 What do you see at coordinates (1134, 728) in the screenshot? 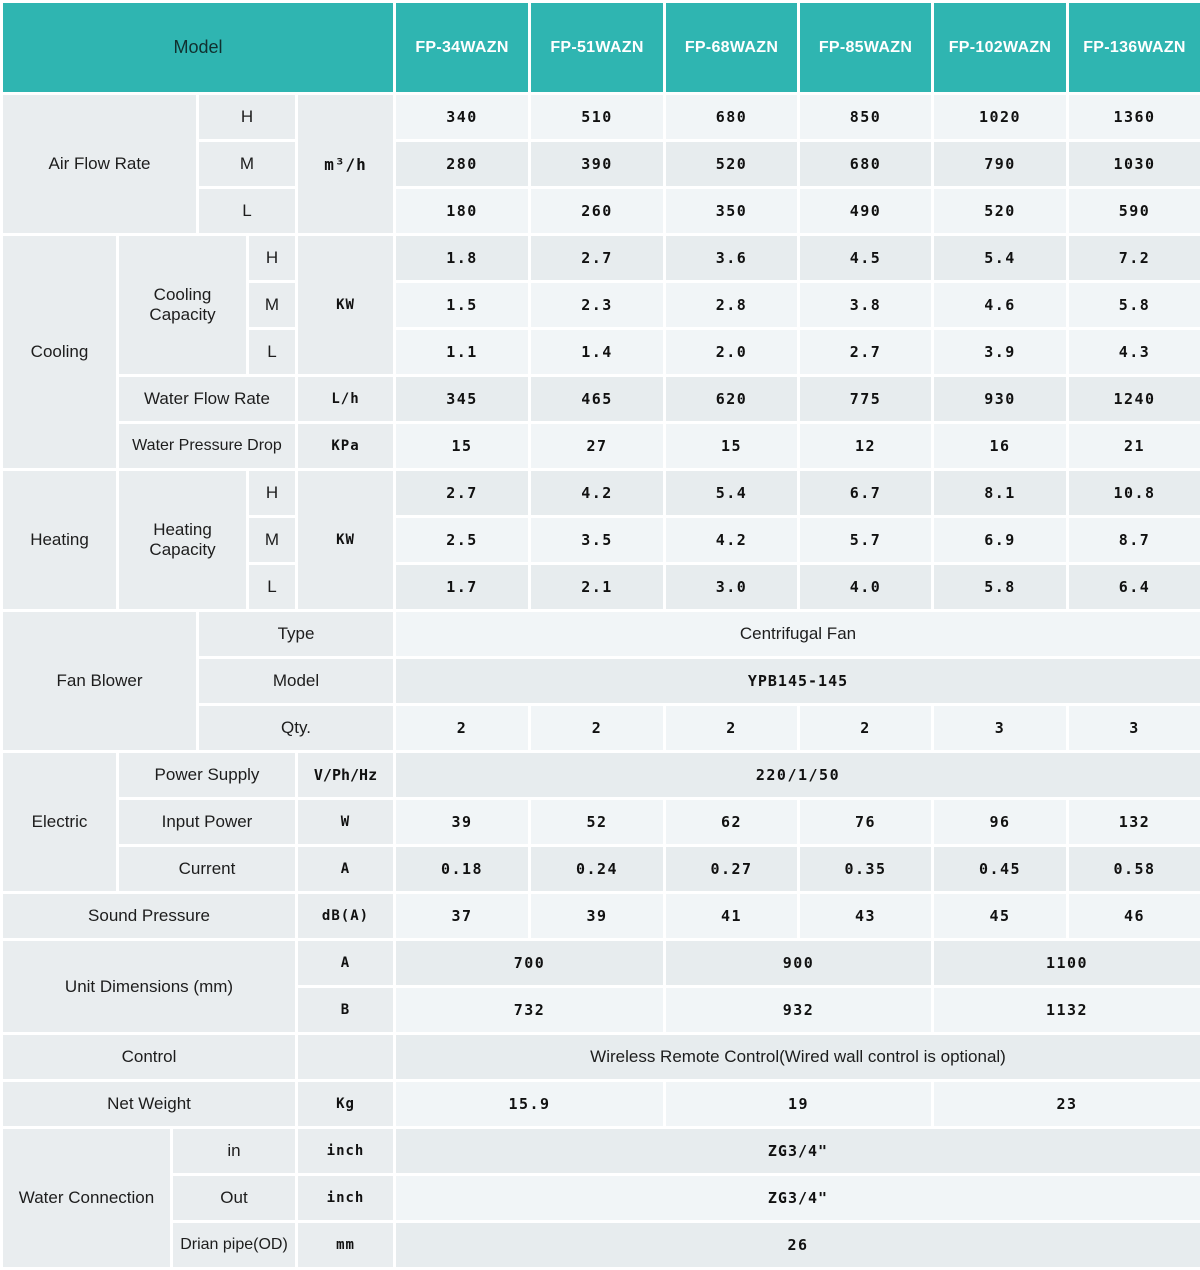
I see `cell: 3` at bounding box center [1134, 728].